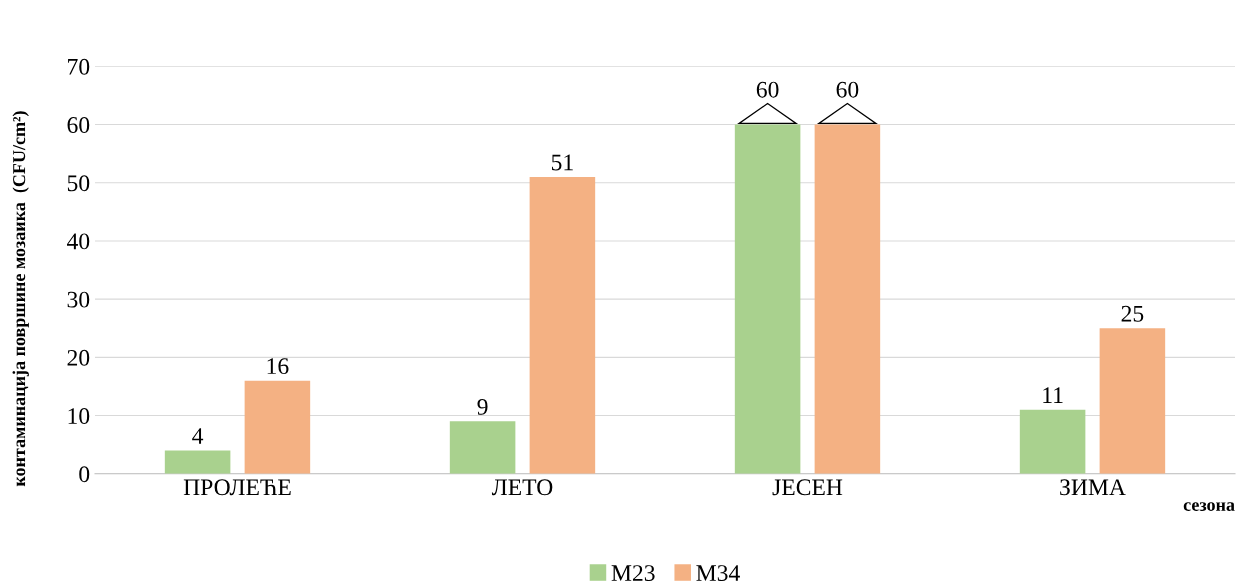 This screenshot has height=582, width=1250. What do you see at coordinates (1132, 313) in the screenshot?
I see `data-label: 25` at bounding box center [1132, 313].